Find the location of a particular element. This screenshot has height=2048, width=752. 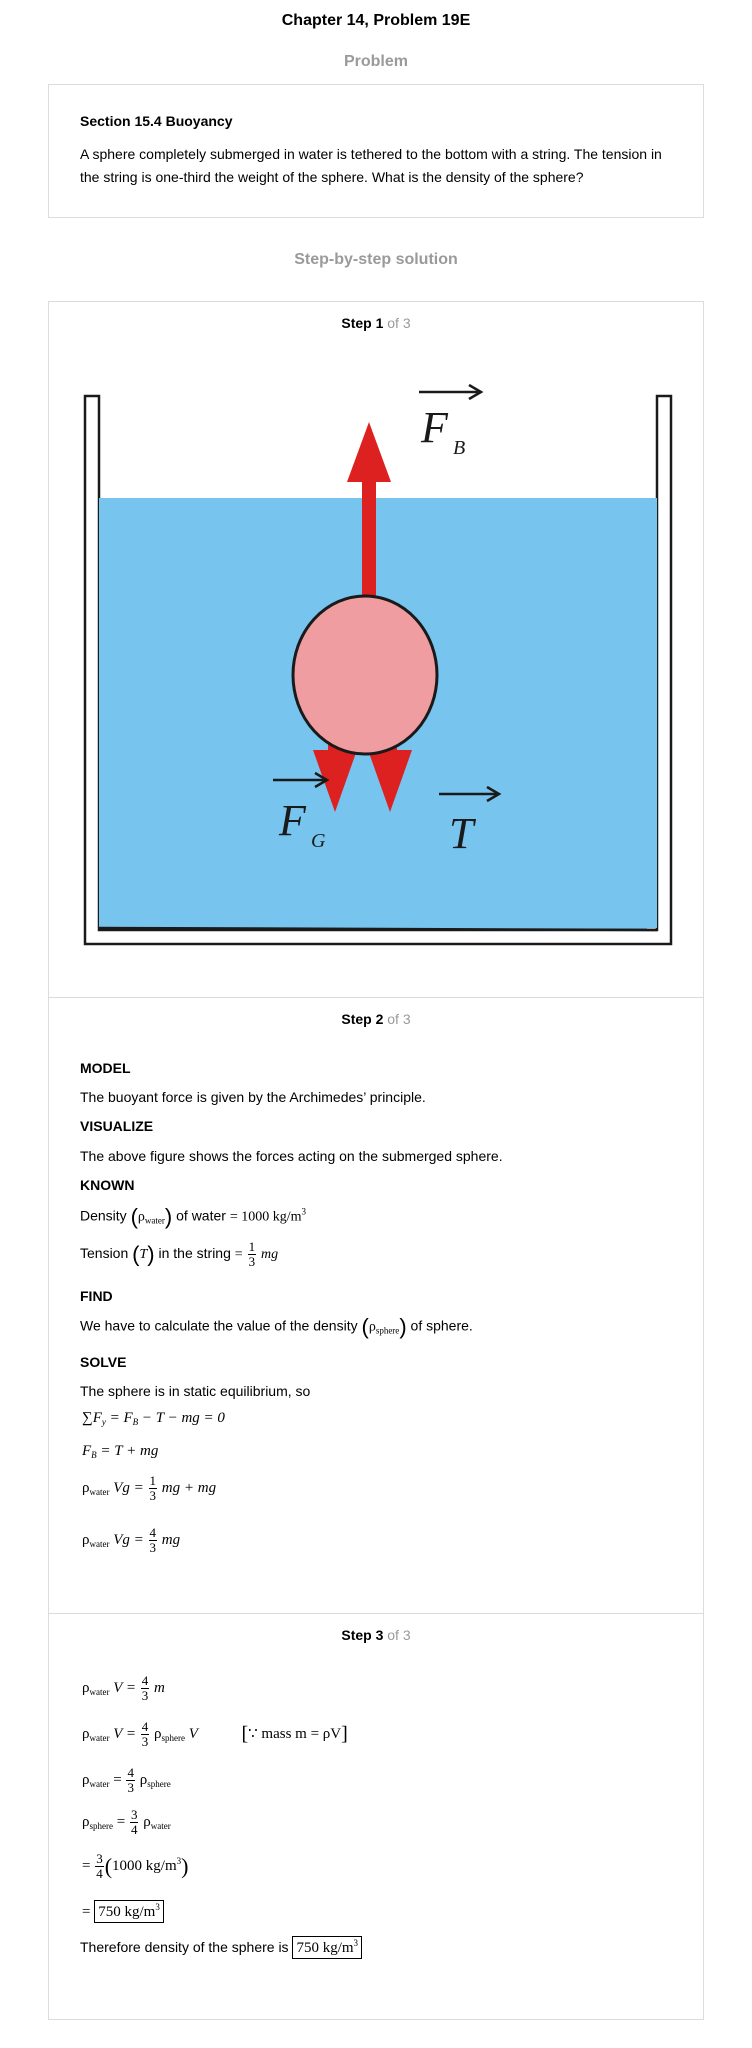

label-fb: F is located at coordinates (434, 427).